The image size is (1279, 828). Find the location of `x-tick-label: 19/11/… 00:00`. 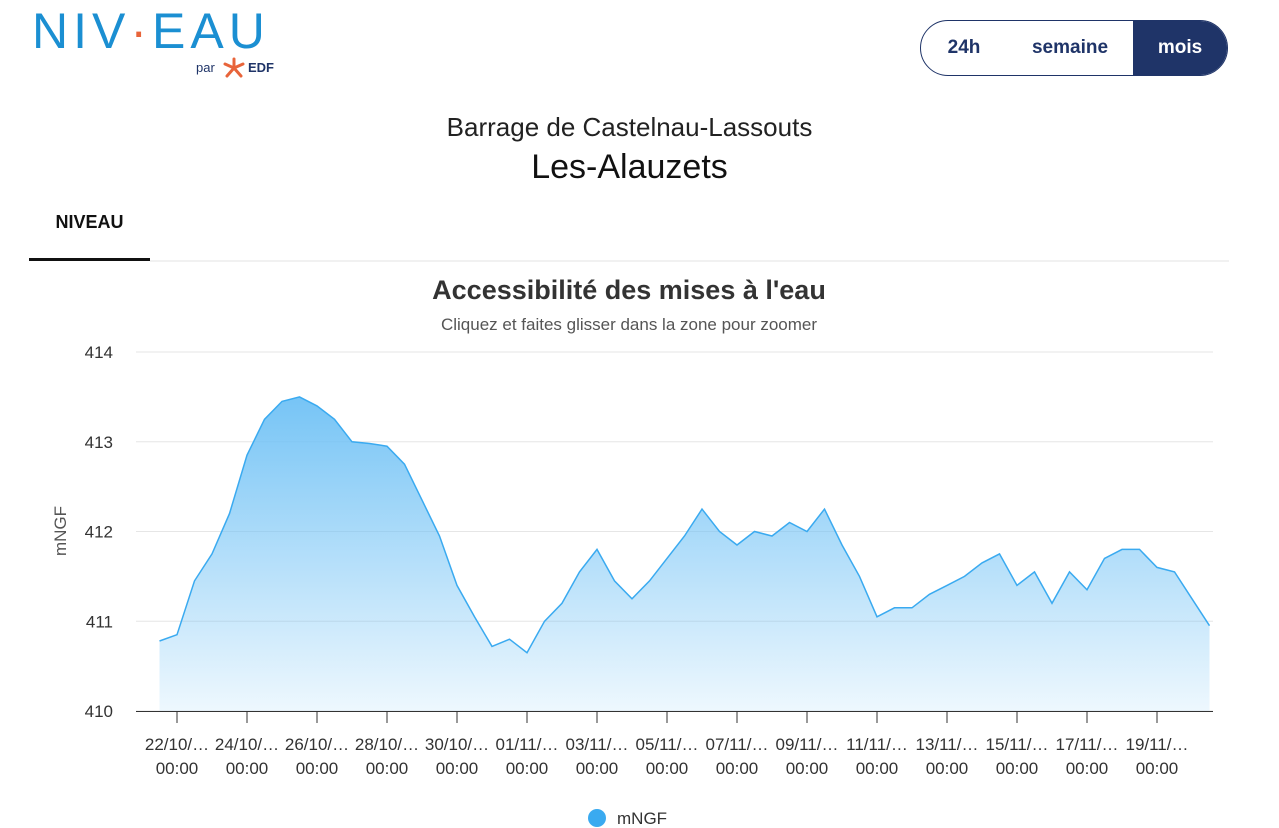

x-tick-label: 19/11/… 00:00 is located at coordinates (1157, 756).